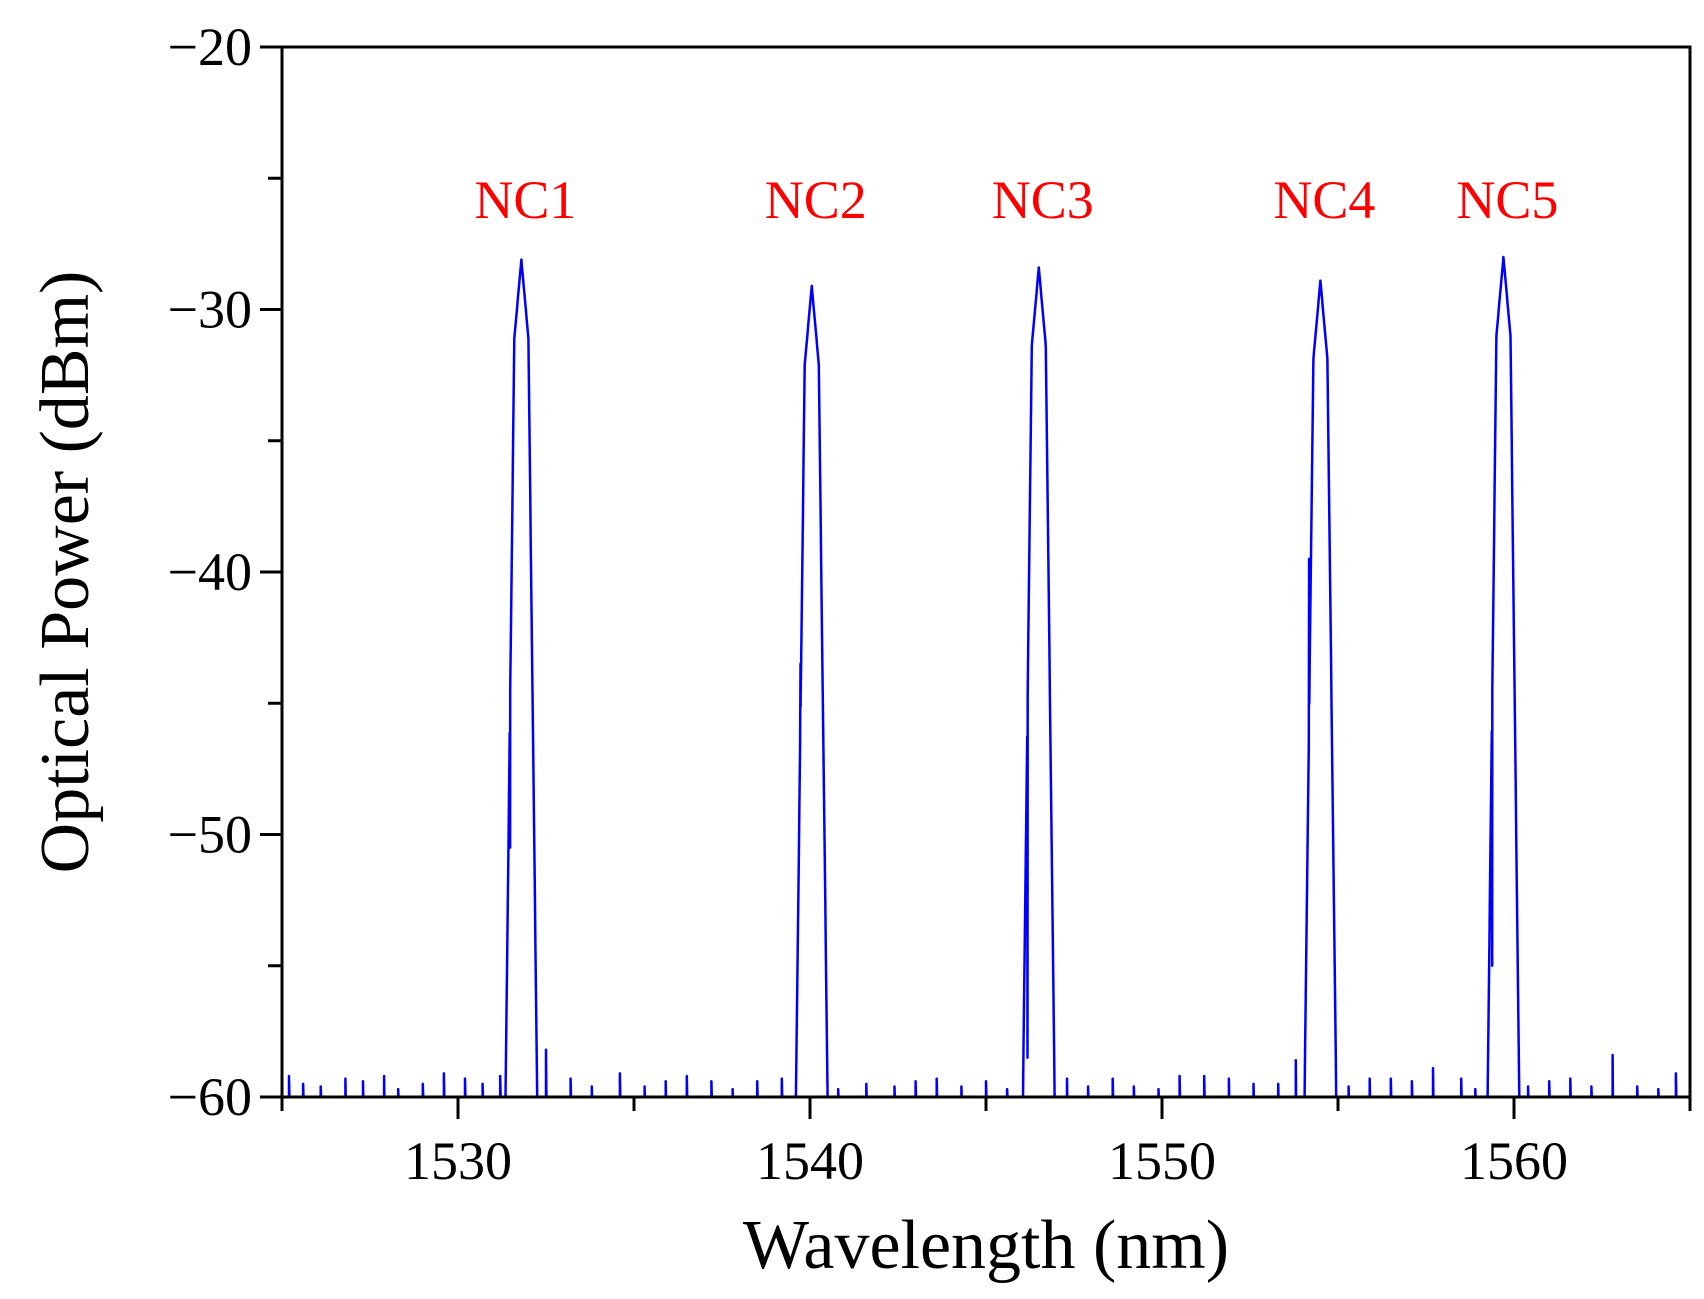 Image resolution: width=1704 pixels, height=1299 pixels. I want to click on y-tick-label: −50, so click(210, 835).